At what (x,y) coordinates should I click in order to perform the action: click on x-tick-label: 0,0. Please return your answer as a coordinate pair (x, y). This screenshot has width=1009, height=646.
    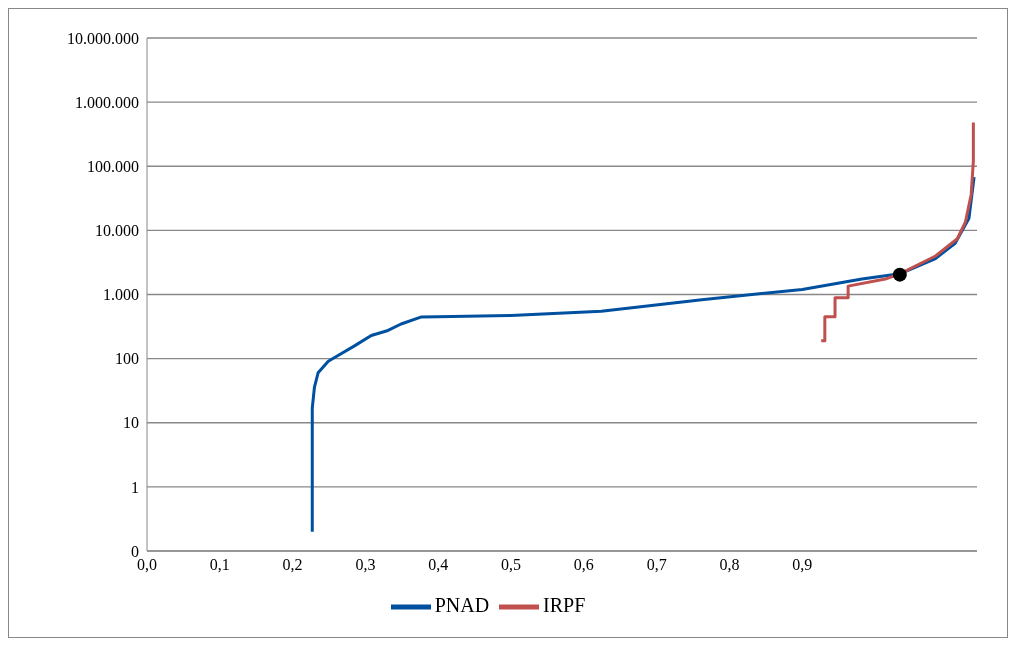
    Looking at the image, I should click on (147, 565).